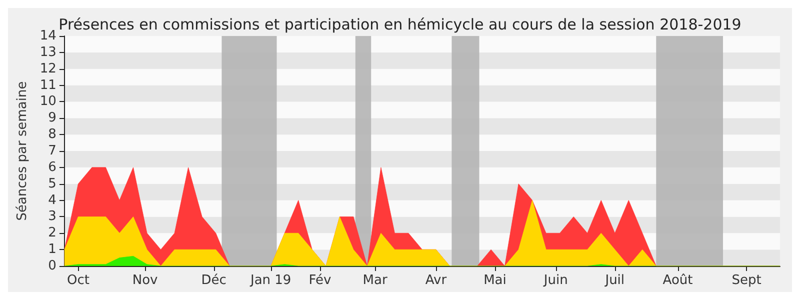 The height and width of the screenshot is (300, 800). I want to click on x-tick-label: Jan 19, so click(270, 280).